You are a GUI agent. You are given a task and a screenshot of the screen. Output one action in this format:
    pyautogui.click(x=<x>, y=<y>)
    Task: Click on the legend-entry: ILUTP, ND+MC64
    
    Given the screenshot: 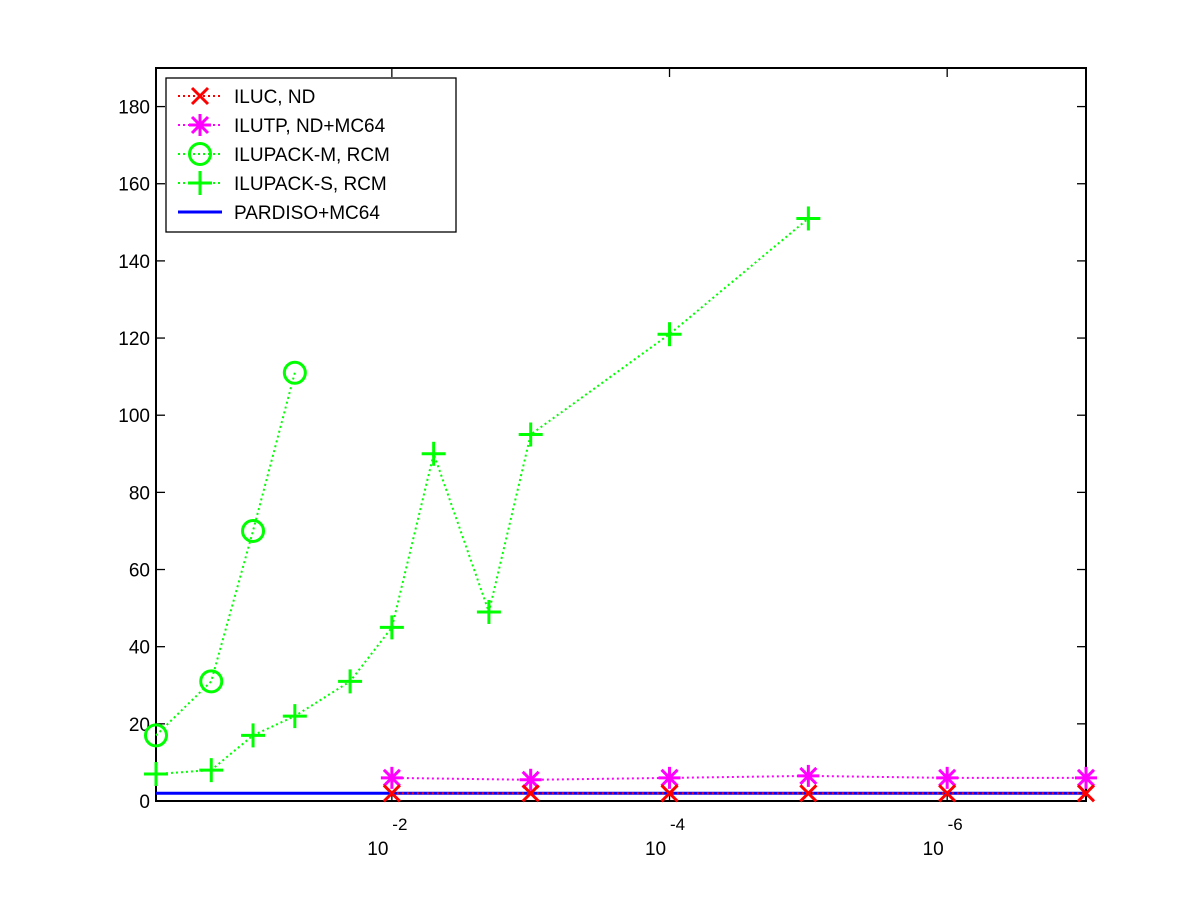 What is the action you would take?
    pyautogui.click(x=282, y=125)
    